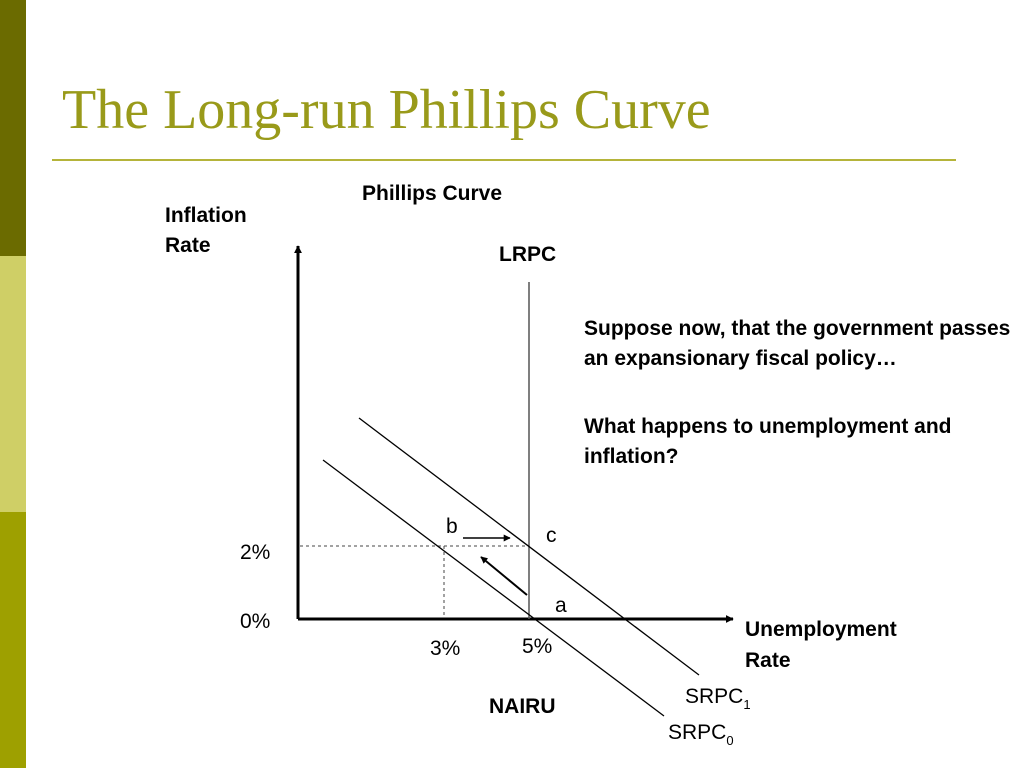  I want to click on slide-sidebar, so click(13, 384).